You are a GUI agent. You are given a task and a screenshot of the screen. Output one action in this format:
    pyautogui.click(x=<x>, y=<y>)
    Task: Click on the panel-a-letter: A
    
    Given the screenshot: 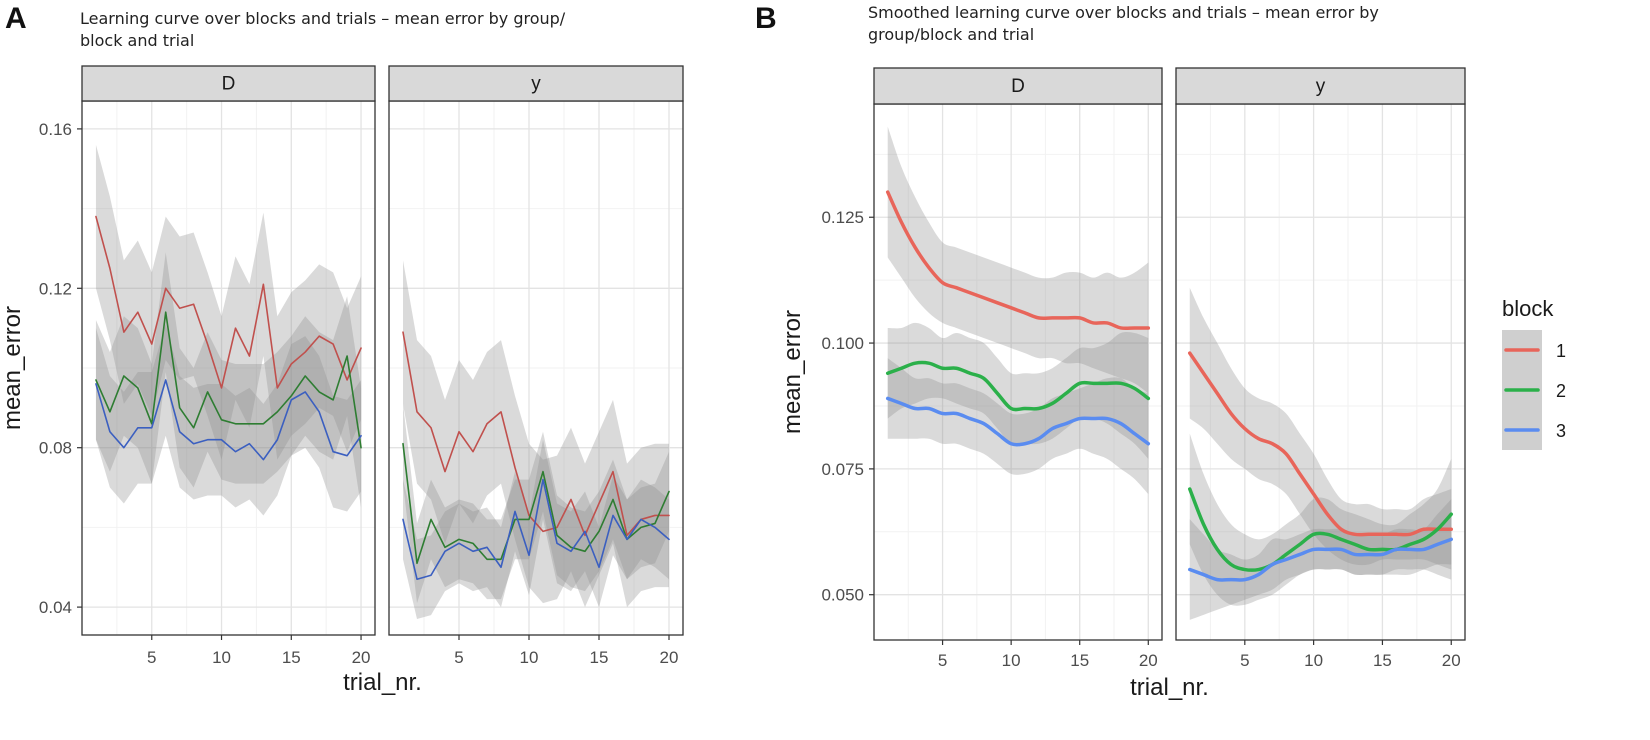 What is the action you would take?
    pyautogui.click(x=16, y=18)
    